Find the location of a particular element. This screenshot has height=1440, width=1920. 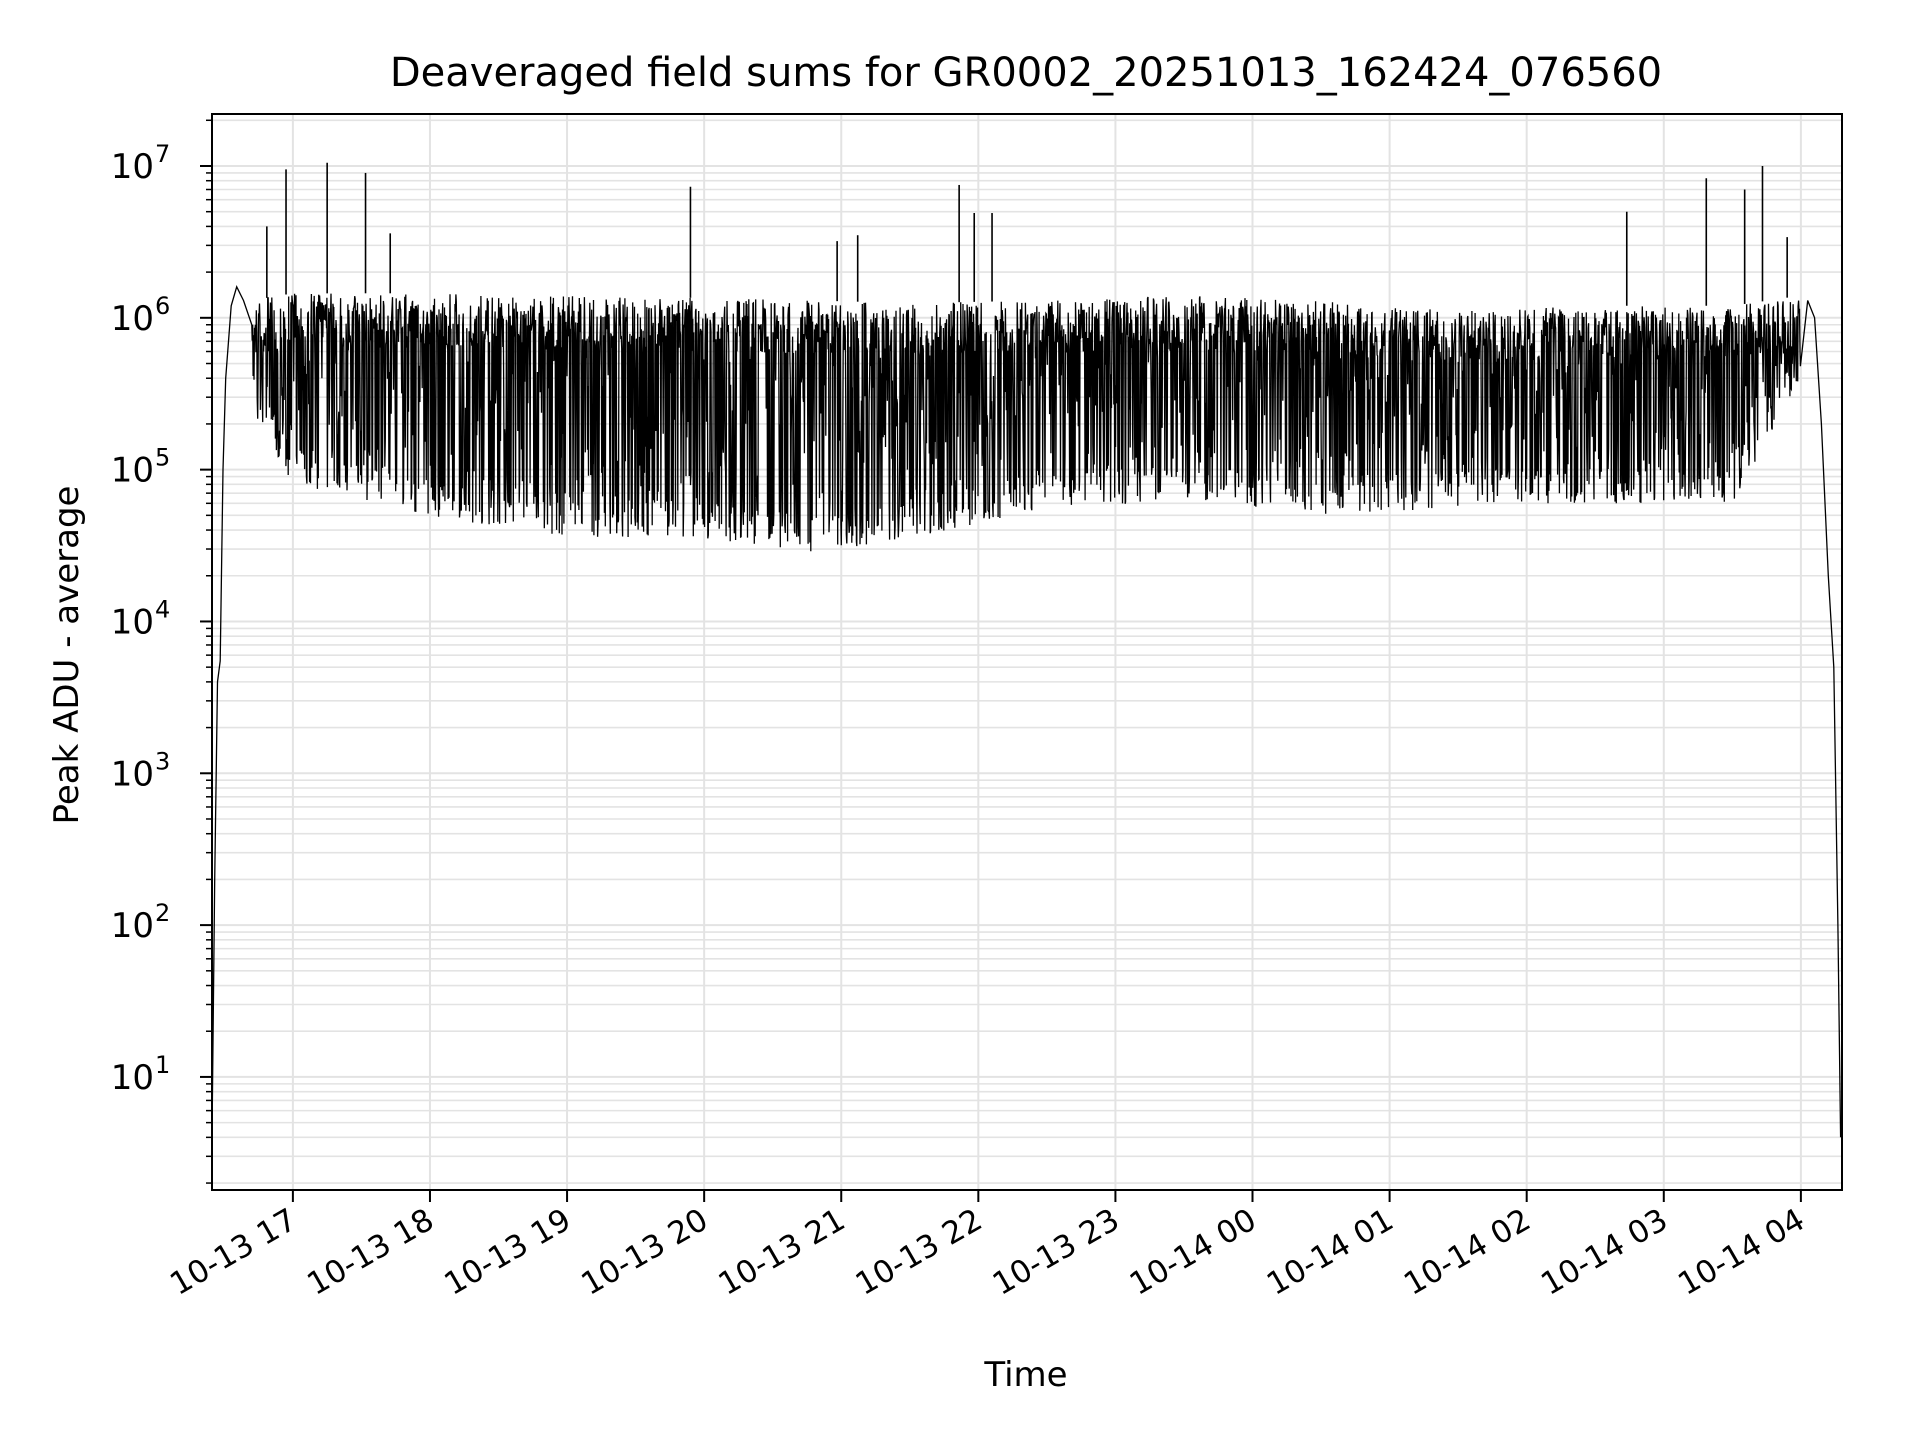

y-tick-exponent: 6 is located at coordinates (162, 306).